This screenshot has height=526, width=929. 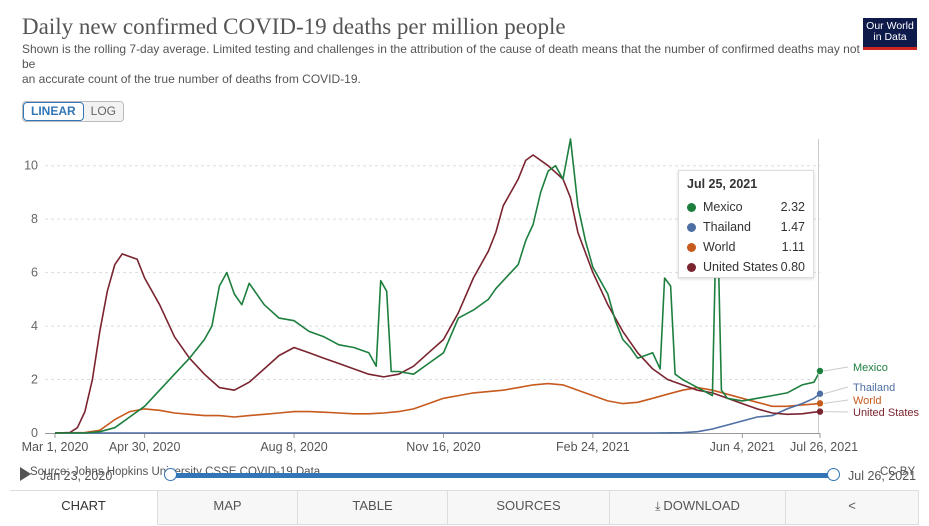 What do you see at coordinates (742, 267) in the screenshot?
I see `tooltip-series-name: United States` at bounding box center [742, 267].